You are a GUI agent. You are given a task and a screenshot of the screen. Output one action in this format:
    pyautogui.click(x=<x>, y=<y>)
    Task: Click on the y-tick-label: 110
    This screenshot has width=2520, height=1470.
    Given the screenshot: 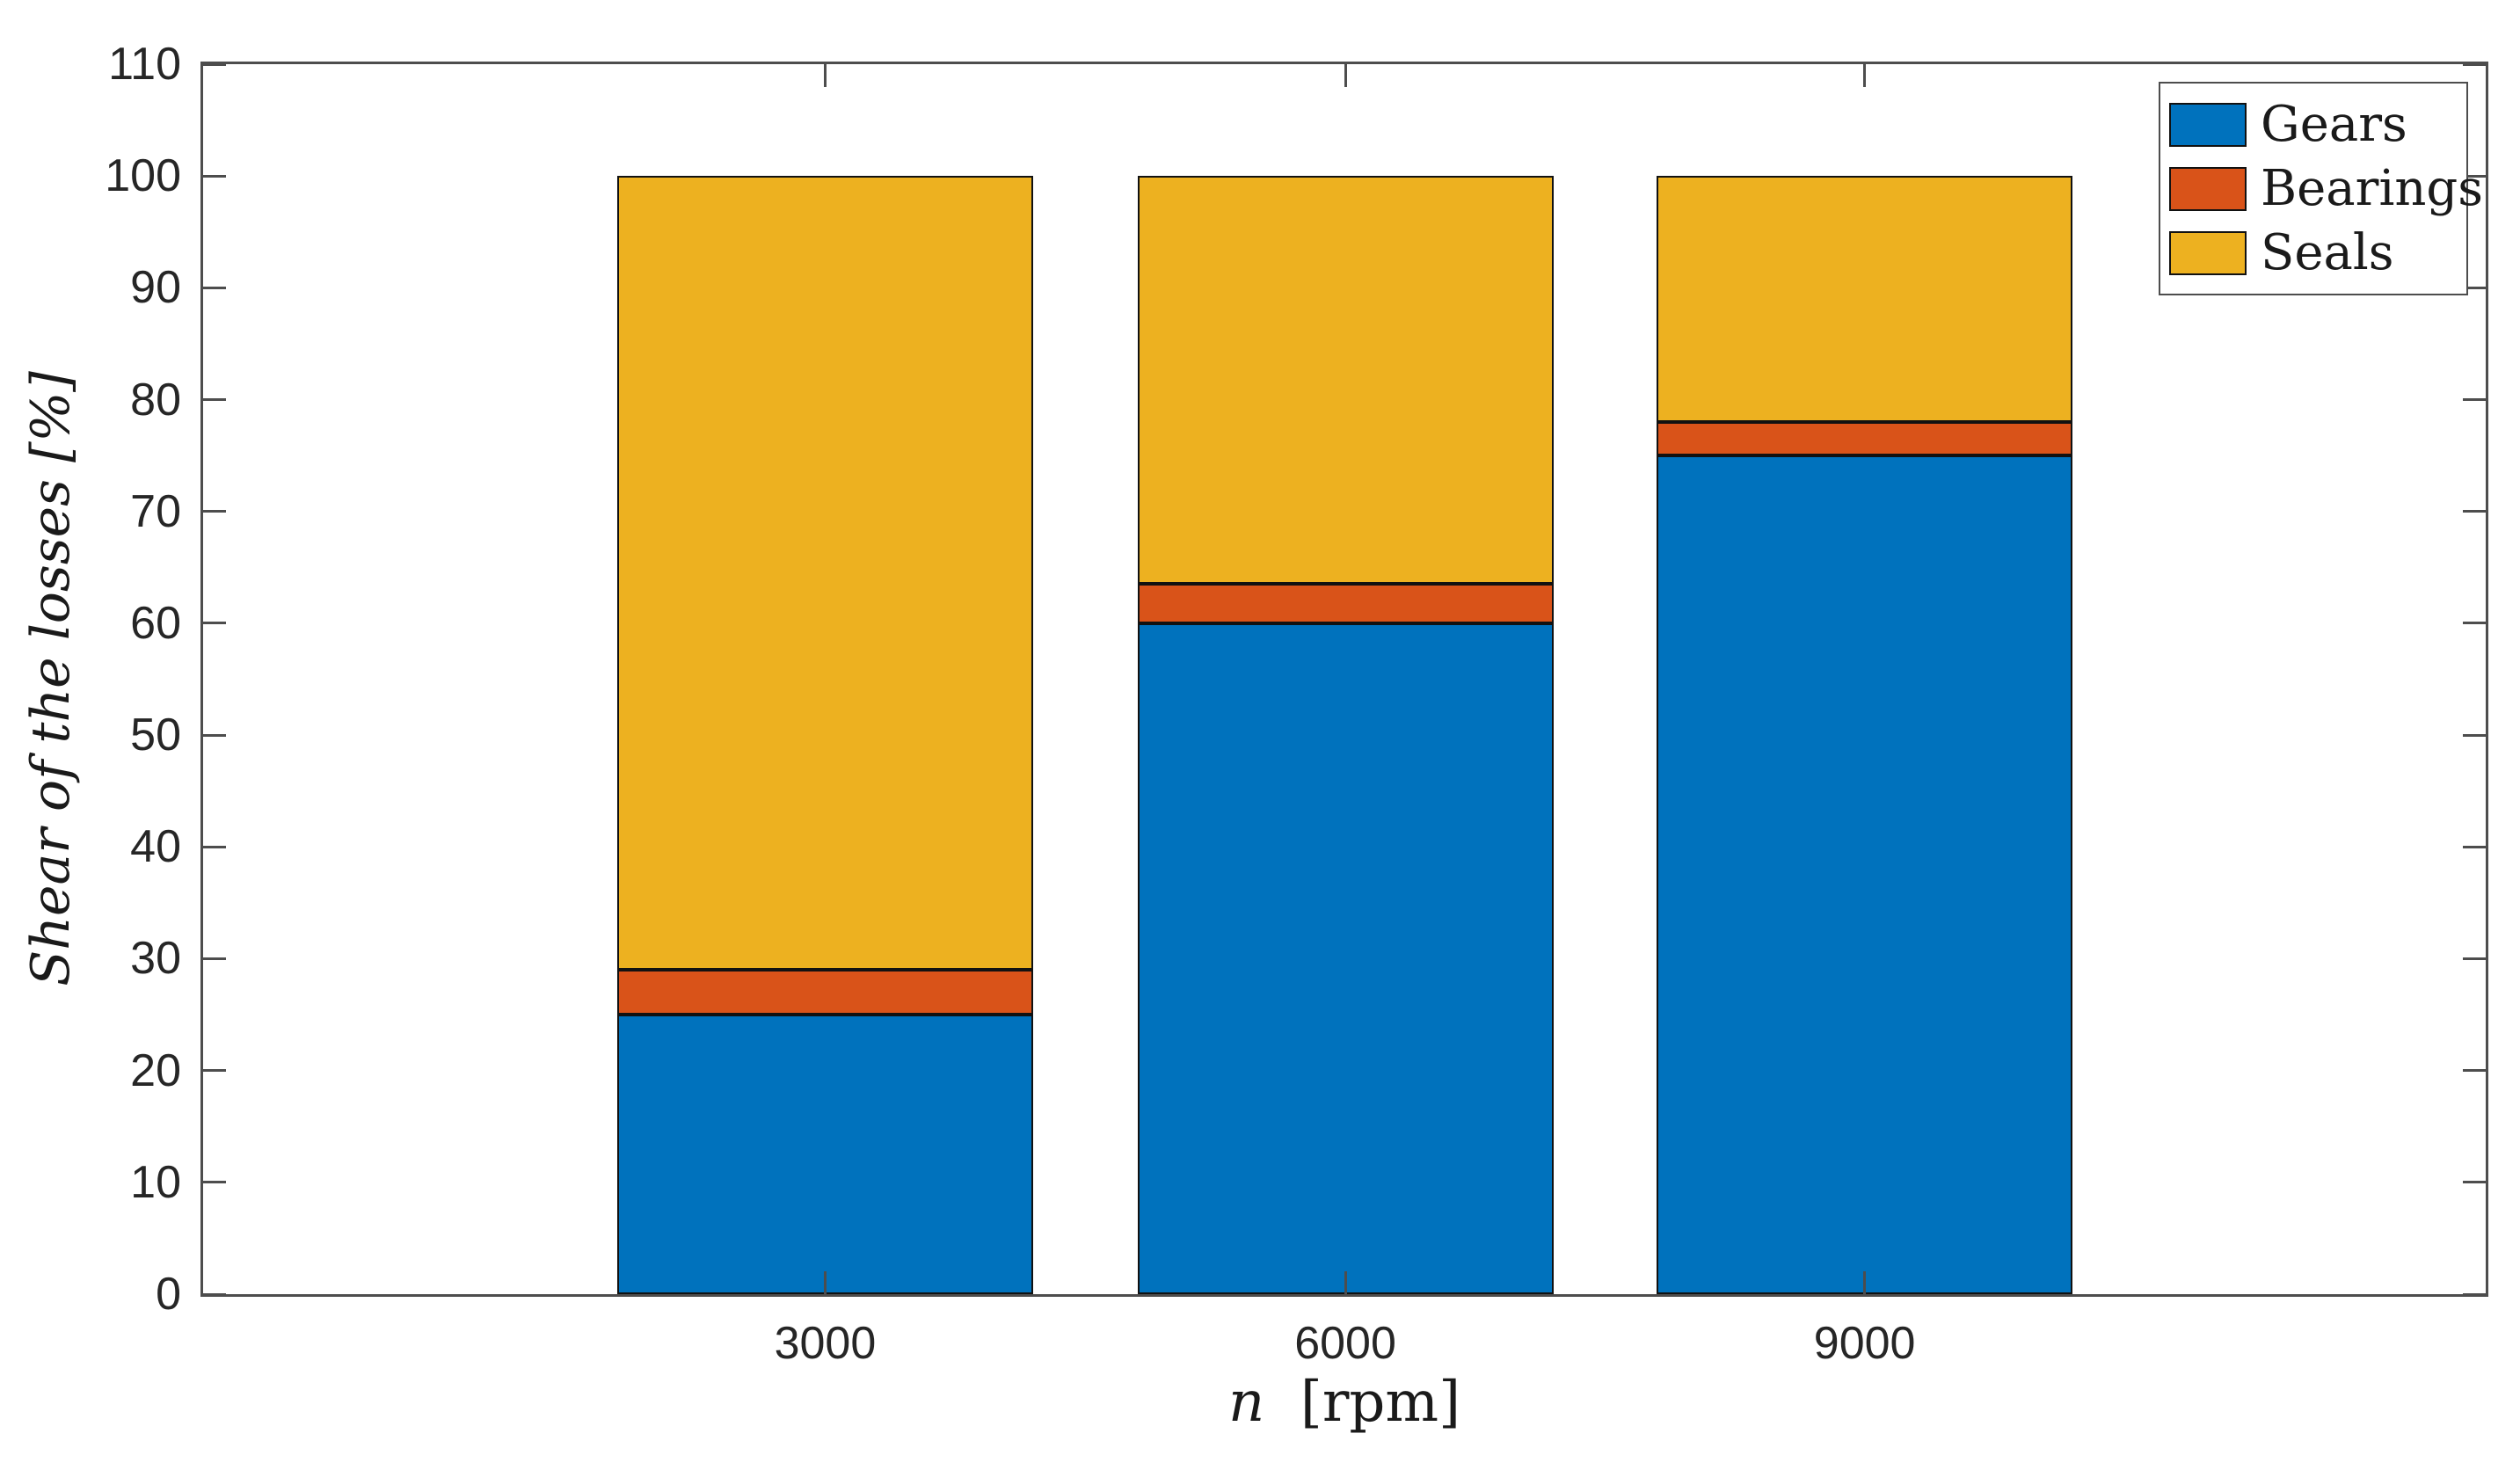 What is the action you would take?
    pyautogui.click(x=144, y=65)
    